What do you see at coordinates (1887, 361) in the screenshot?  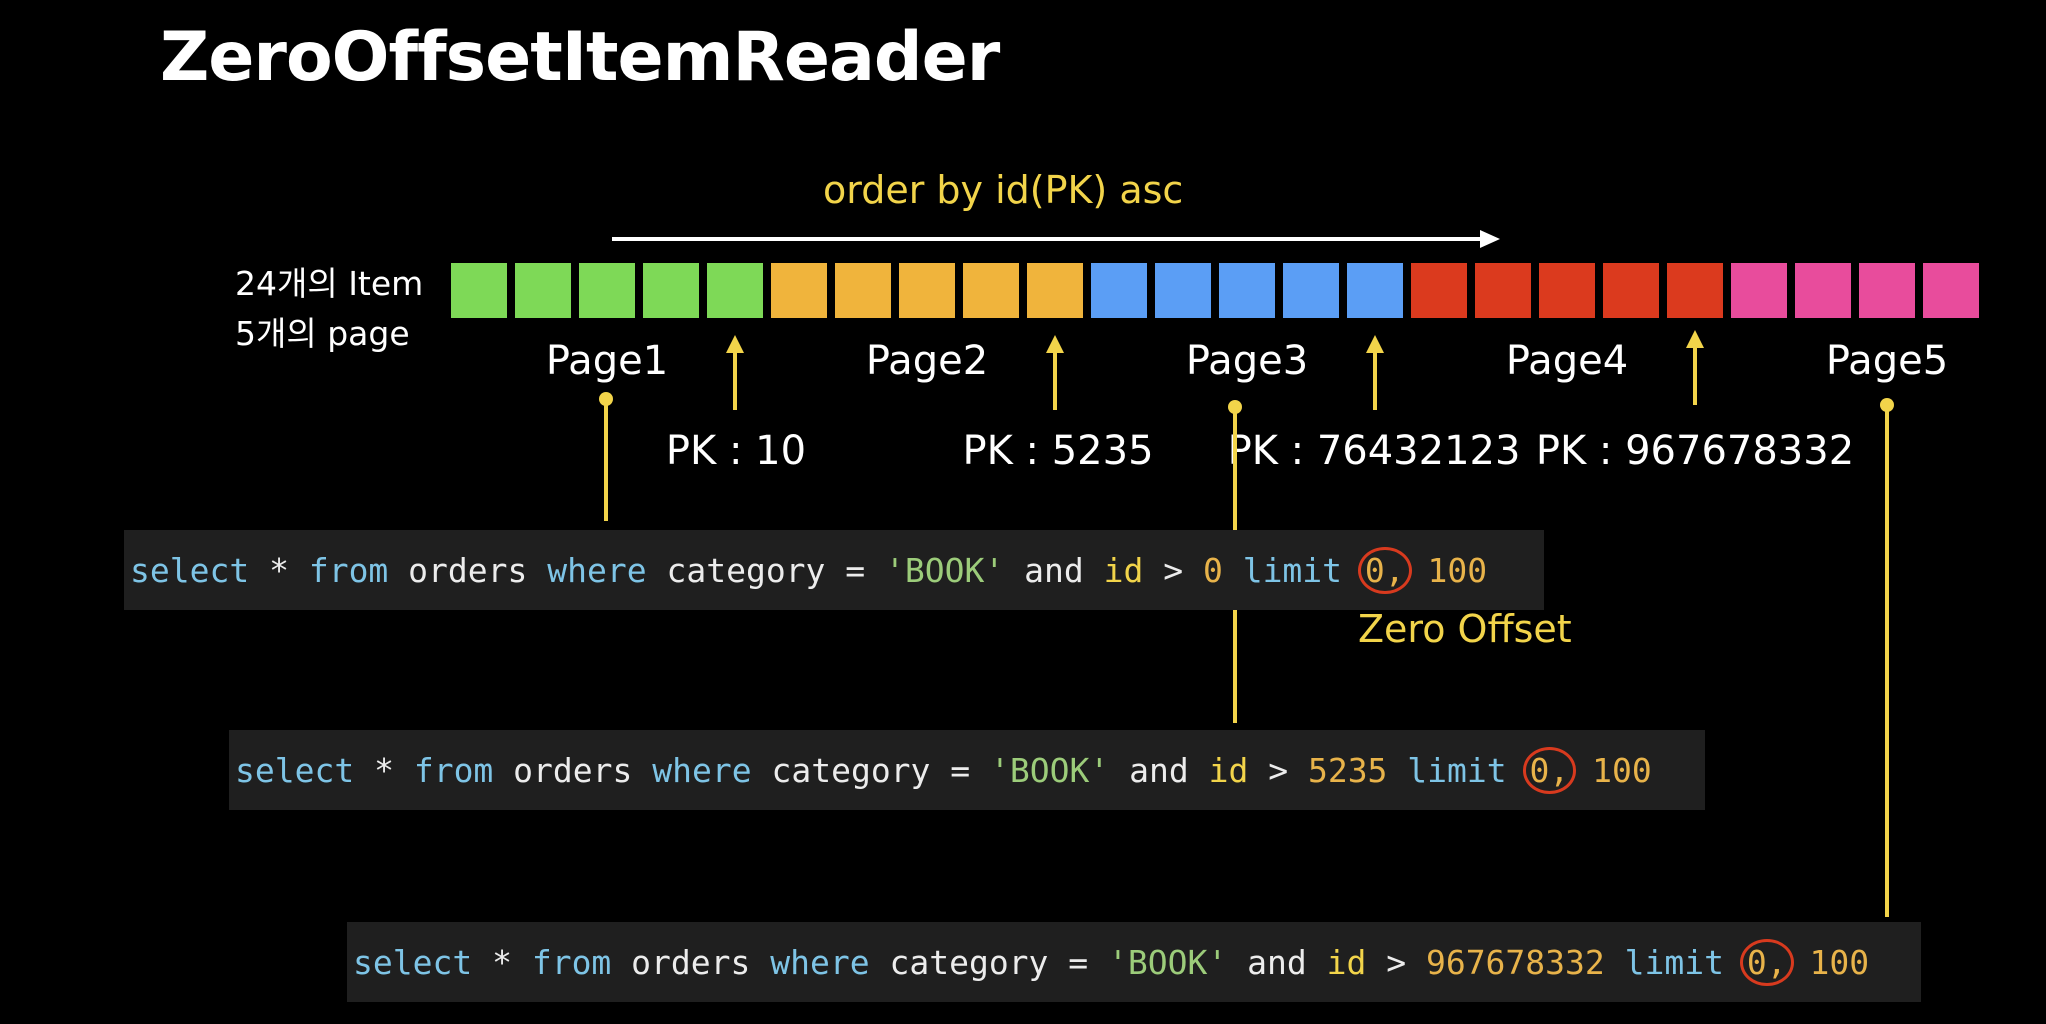 I see `page5-label: Page5` at bounding box center [1887, 361].